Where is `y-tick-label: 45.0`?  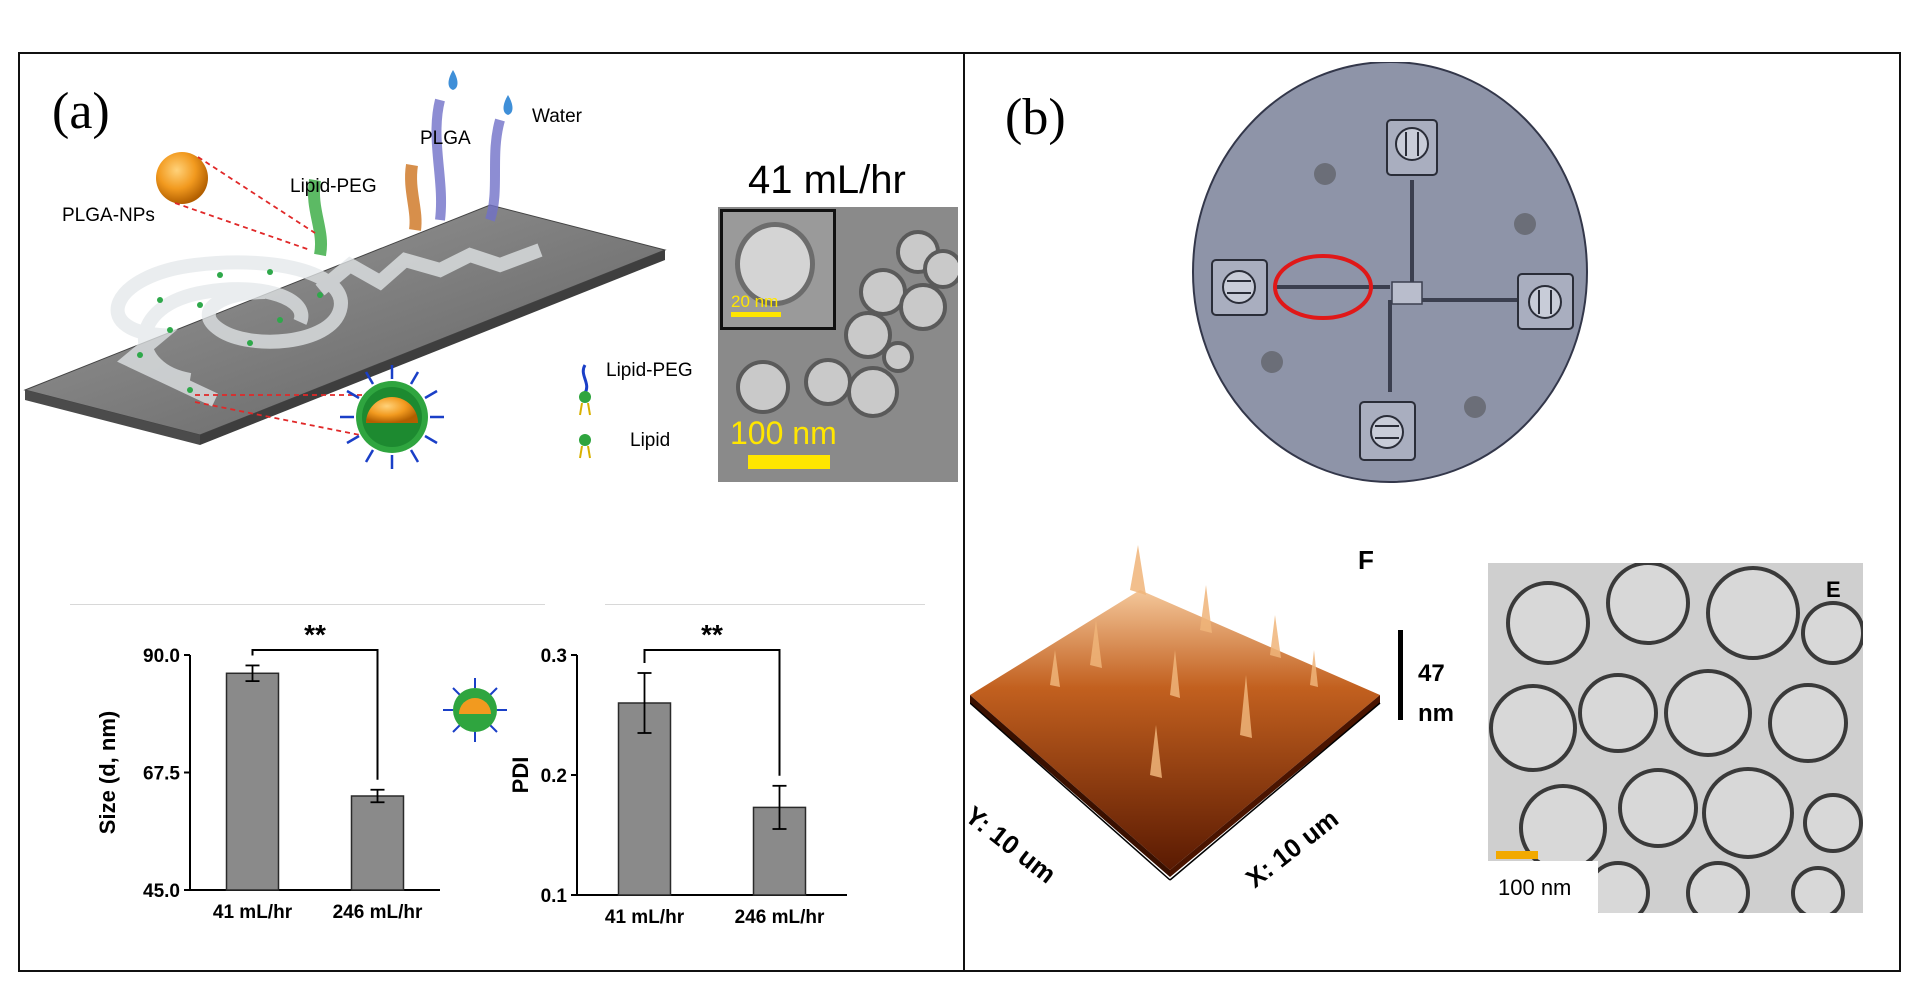 y-tick-label: 45.0 is located at coordinates (161, 891).